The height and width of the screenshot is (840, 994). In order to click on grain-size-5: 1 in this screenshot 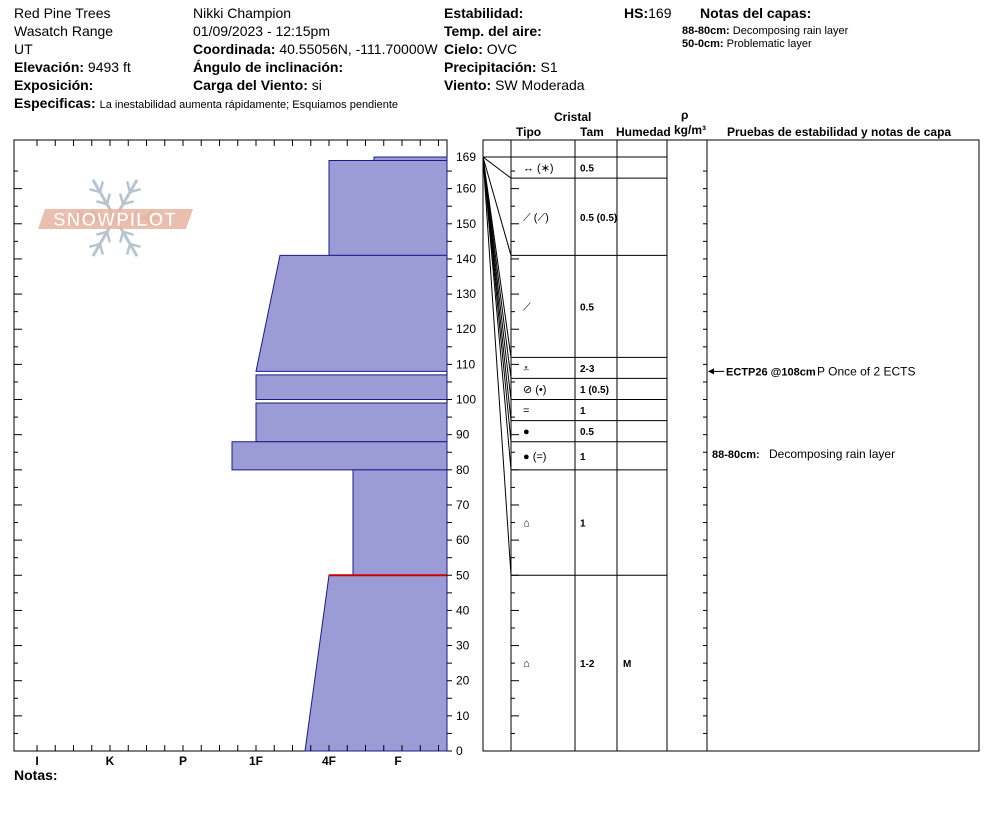, I will do `click(583, 411)`.